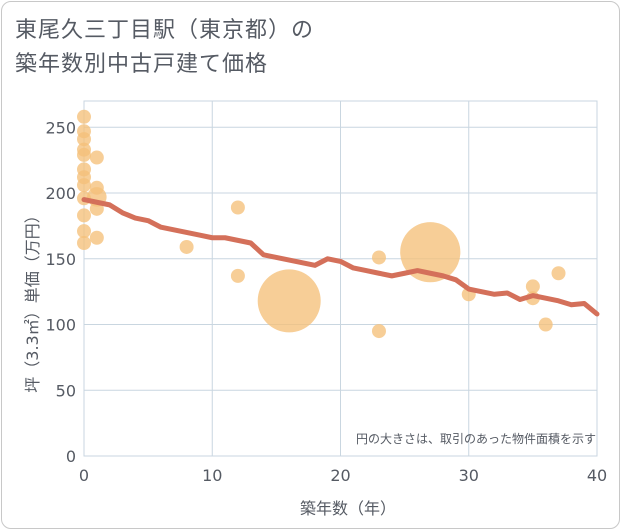 The height and width of the screenshot is (530, 621). Describe the element at coordinates (165, 30) in the screenshot. I see `title-line-1: 東尾久三丁目駅（東京都）の` at that location.